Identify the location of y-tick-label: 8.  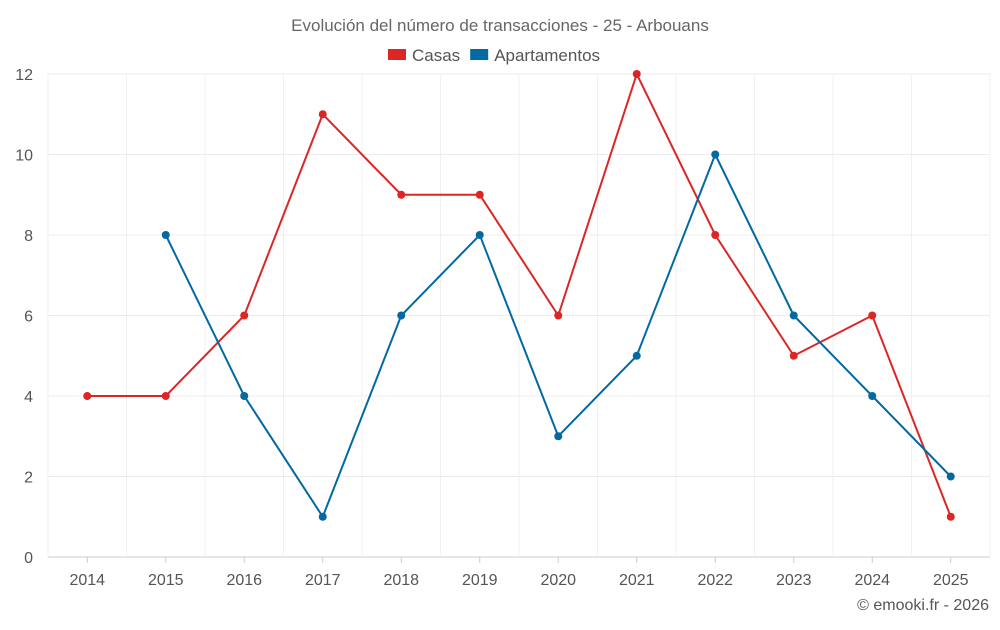
(28, 236).